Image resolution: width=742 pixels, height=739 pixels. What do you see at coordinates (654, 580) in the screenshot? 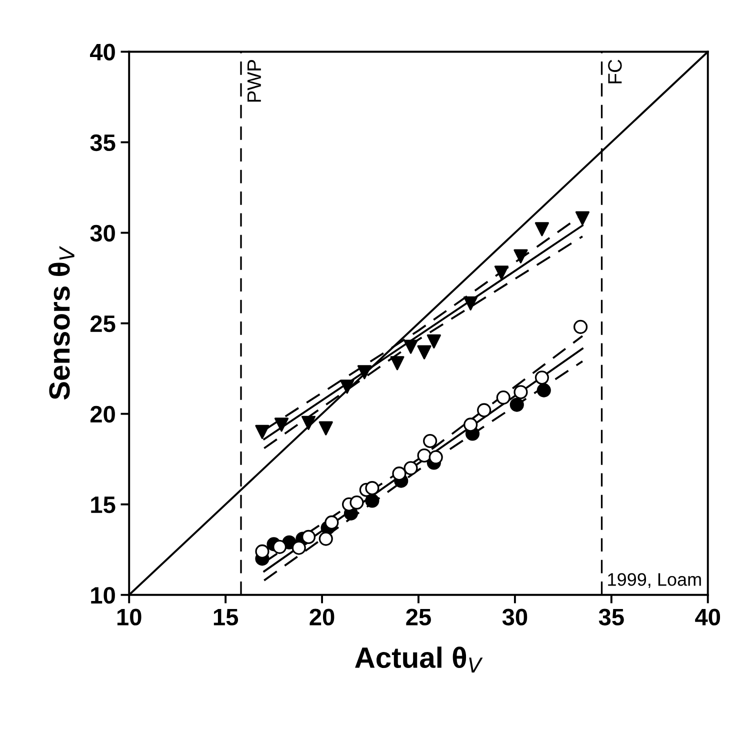
I see `annotation: 1999, Loam` at bounding box center [654, 580].